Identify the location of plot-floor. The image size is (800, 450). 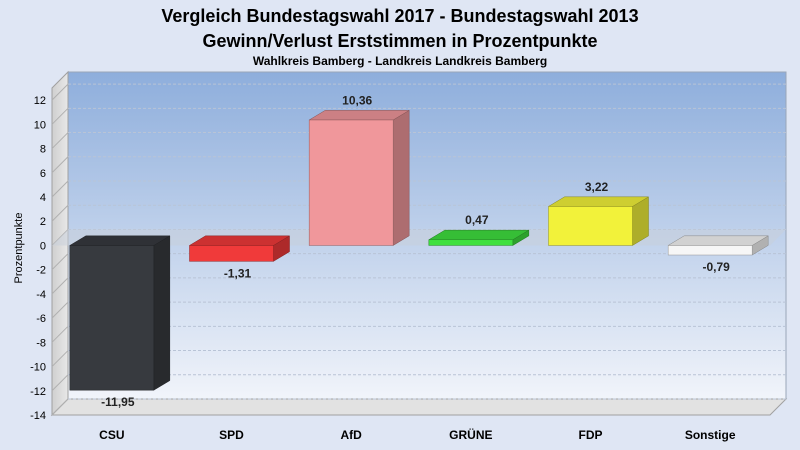
(419, 407).